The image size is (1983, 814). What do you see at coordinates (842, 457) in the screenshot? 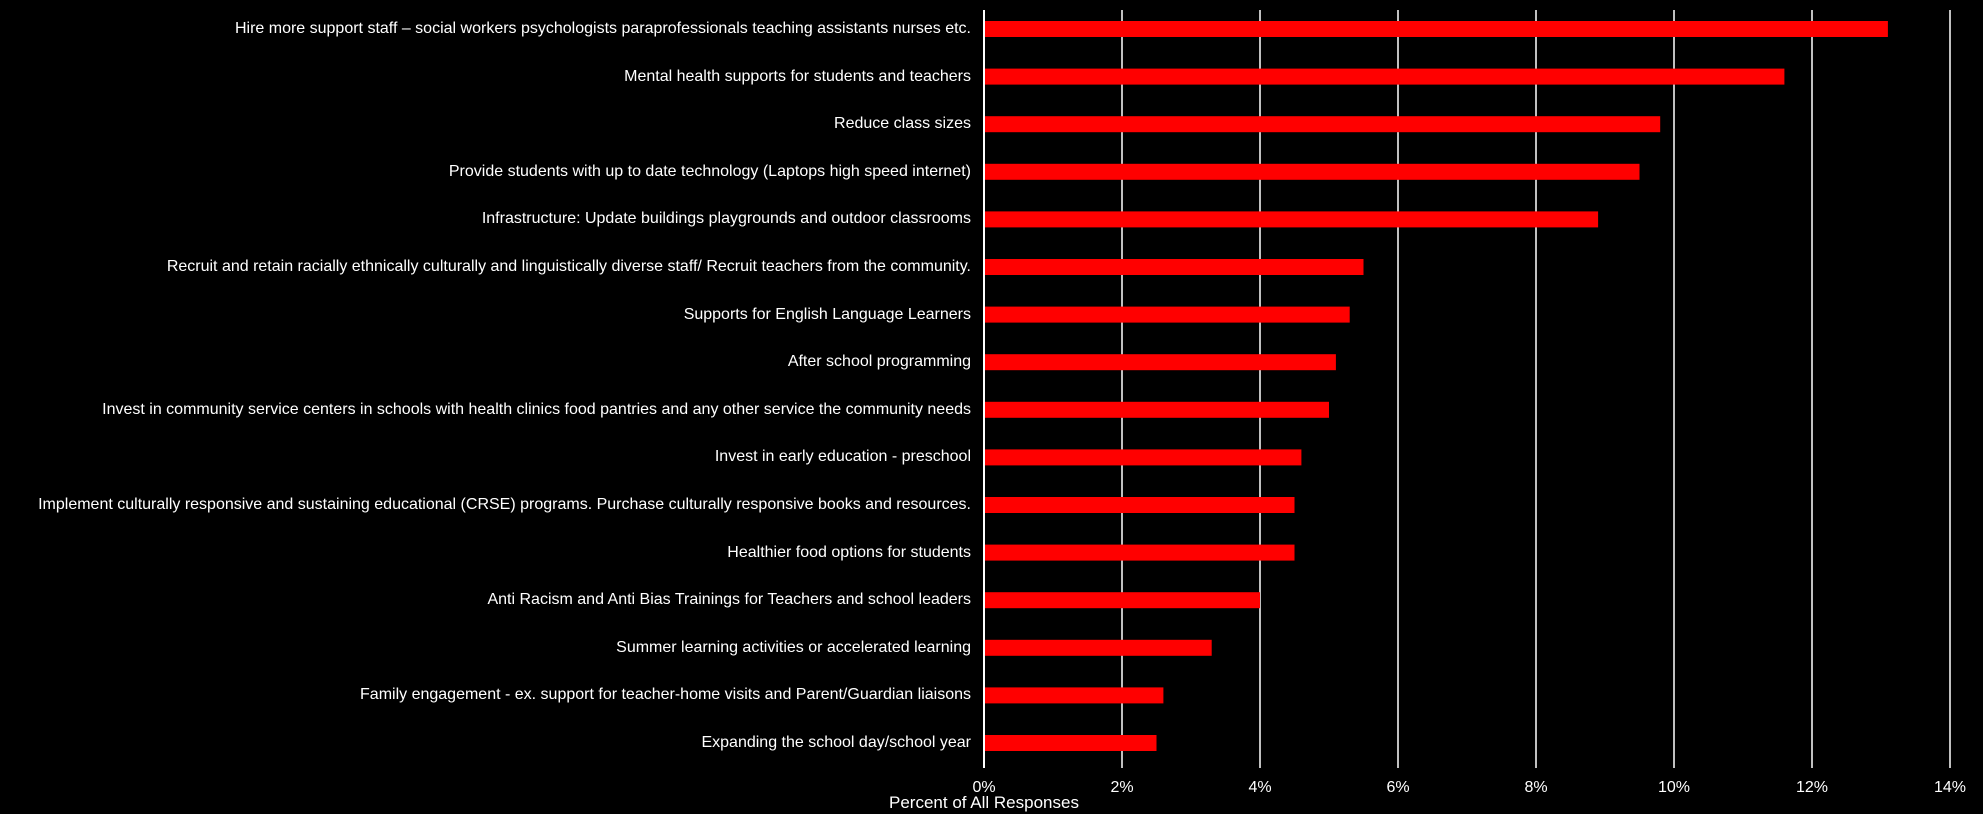
I see `category-label: Invest in early education - preschool` at bounding box center [842, 457].